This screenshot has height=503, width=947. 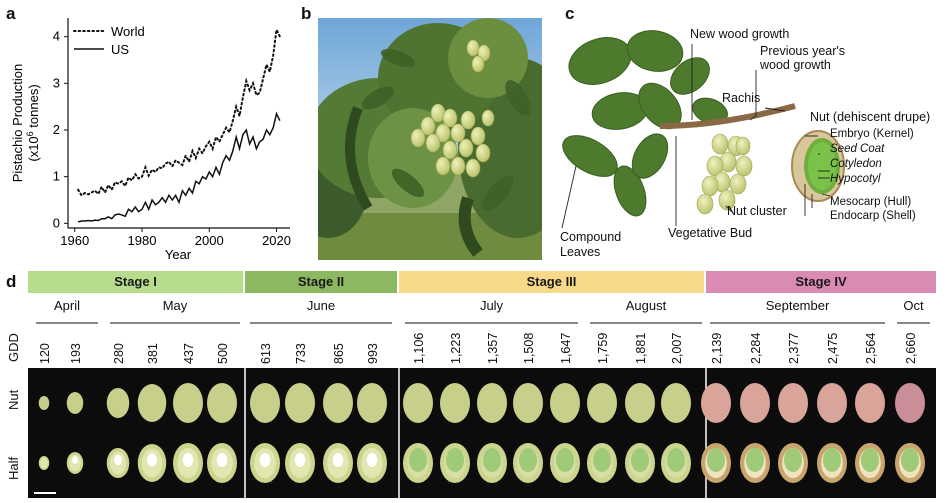 I want to click on gdd-value: 2,139, so click(x=717, y=348).